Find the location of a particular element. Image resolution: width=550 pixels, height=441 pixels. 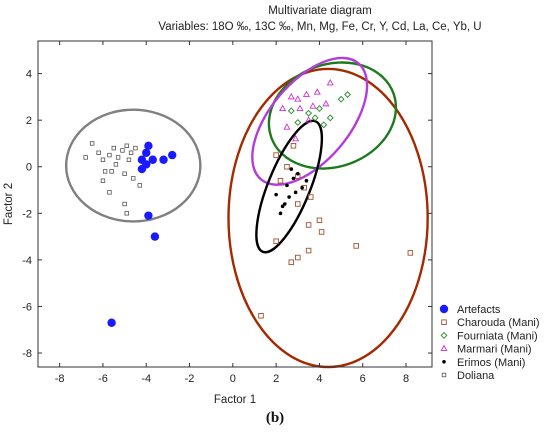

x-tick-label: -2 is located at coordinates (190, 379).